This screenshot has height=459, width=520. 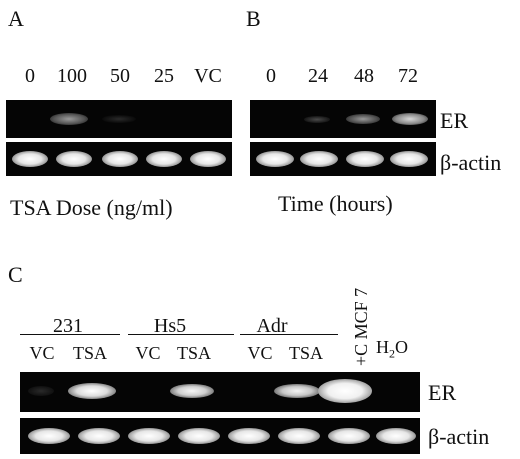 I want to click on panel-c-actin-gel, so click(x=220, y=436).